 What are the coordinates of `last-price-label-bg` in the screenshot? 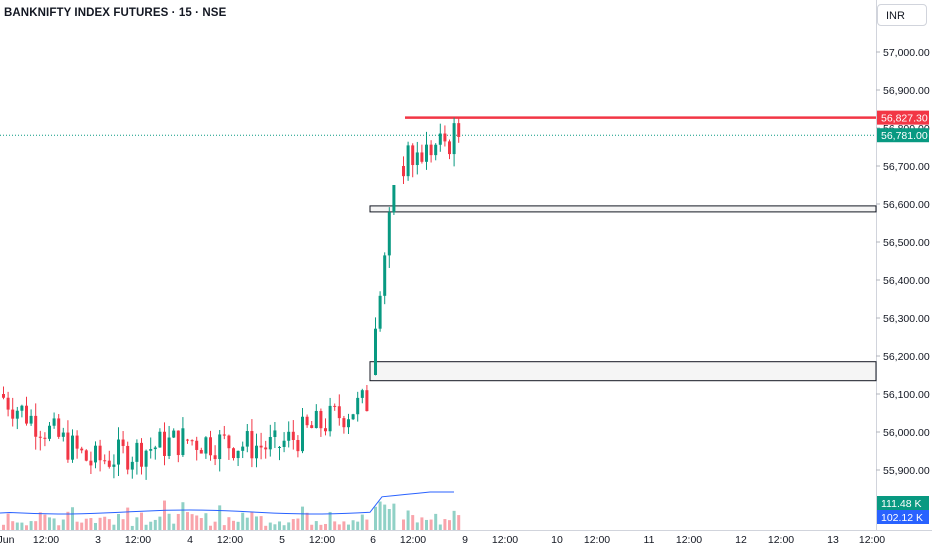 It's located at (903, 135).